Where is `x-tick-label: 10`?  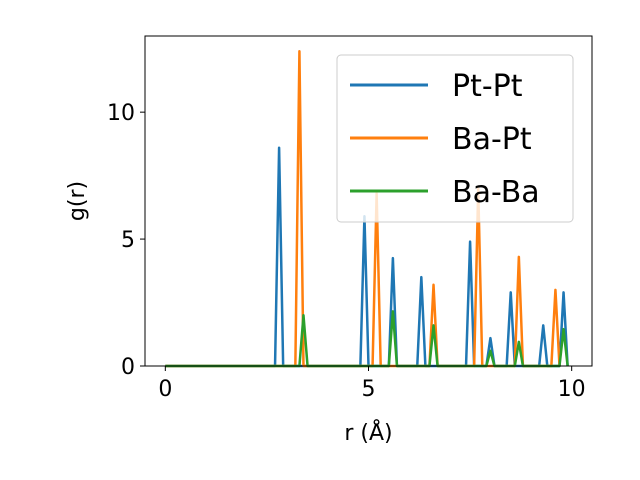 x-tick-label: 10 is located at coordinates (572, 389).